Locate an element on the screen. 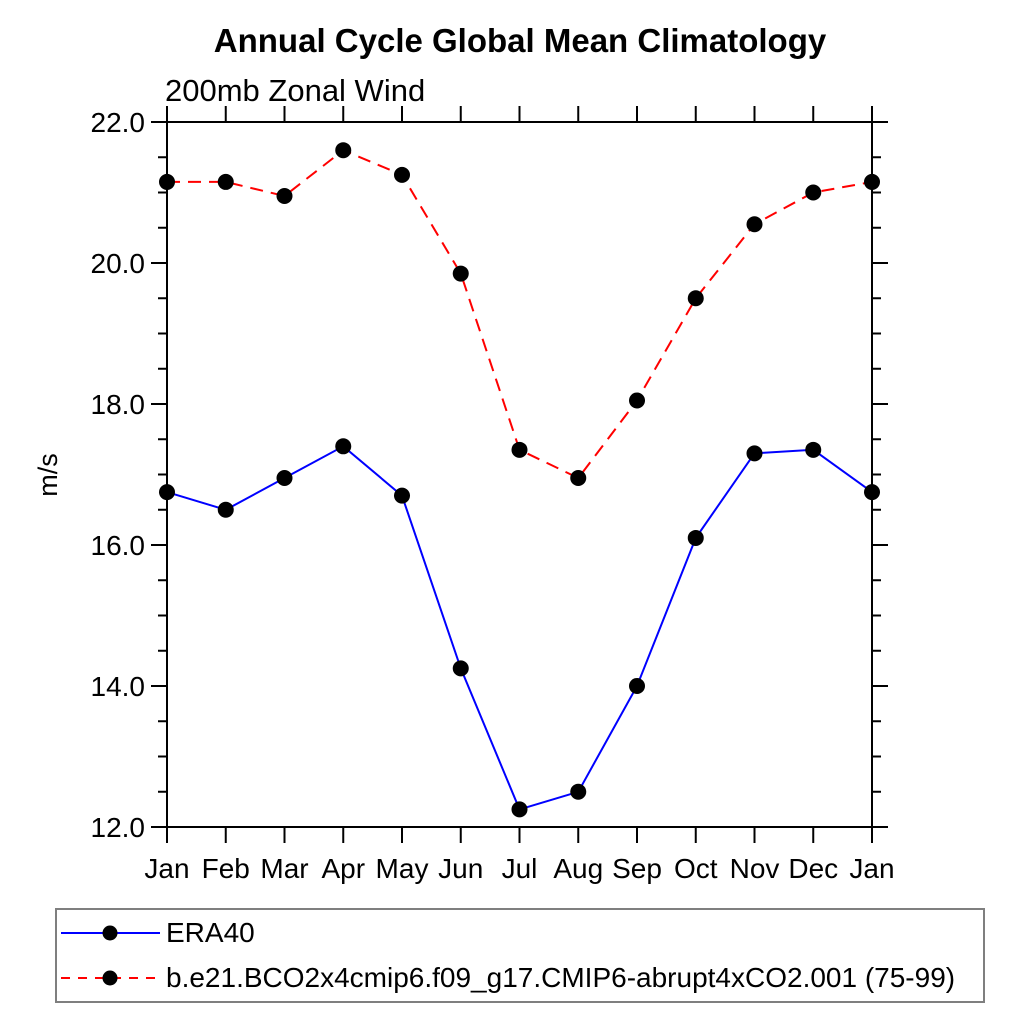  legend-line-sample-dashed-icon is located at coordinates (110, 978).